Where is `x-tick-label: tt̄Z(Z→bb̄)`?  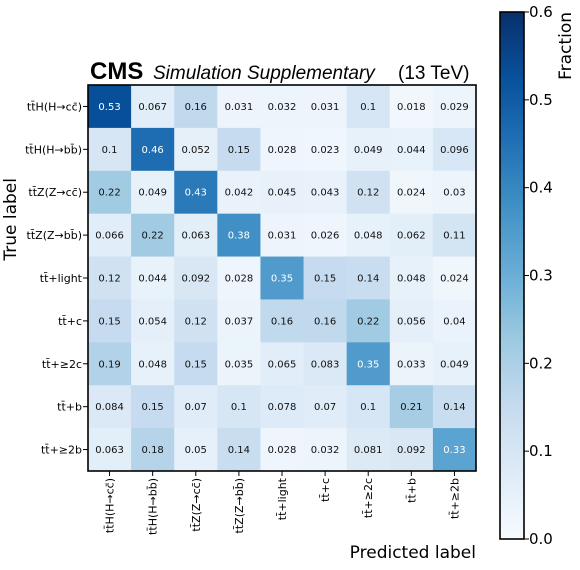
x-tick-label: tt̄Z(Z→bb̄) is located at coordinates (239, 505).